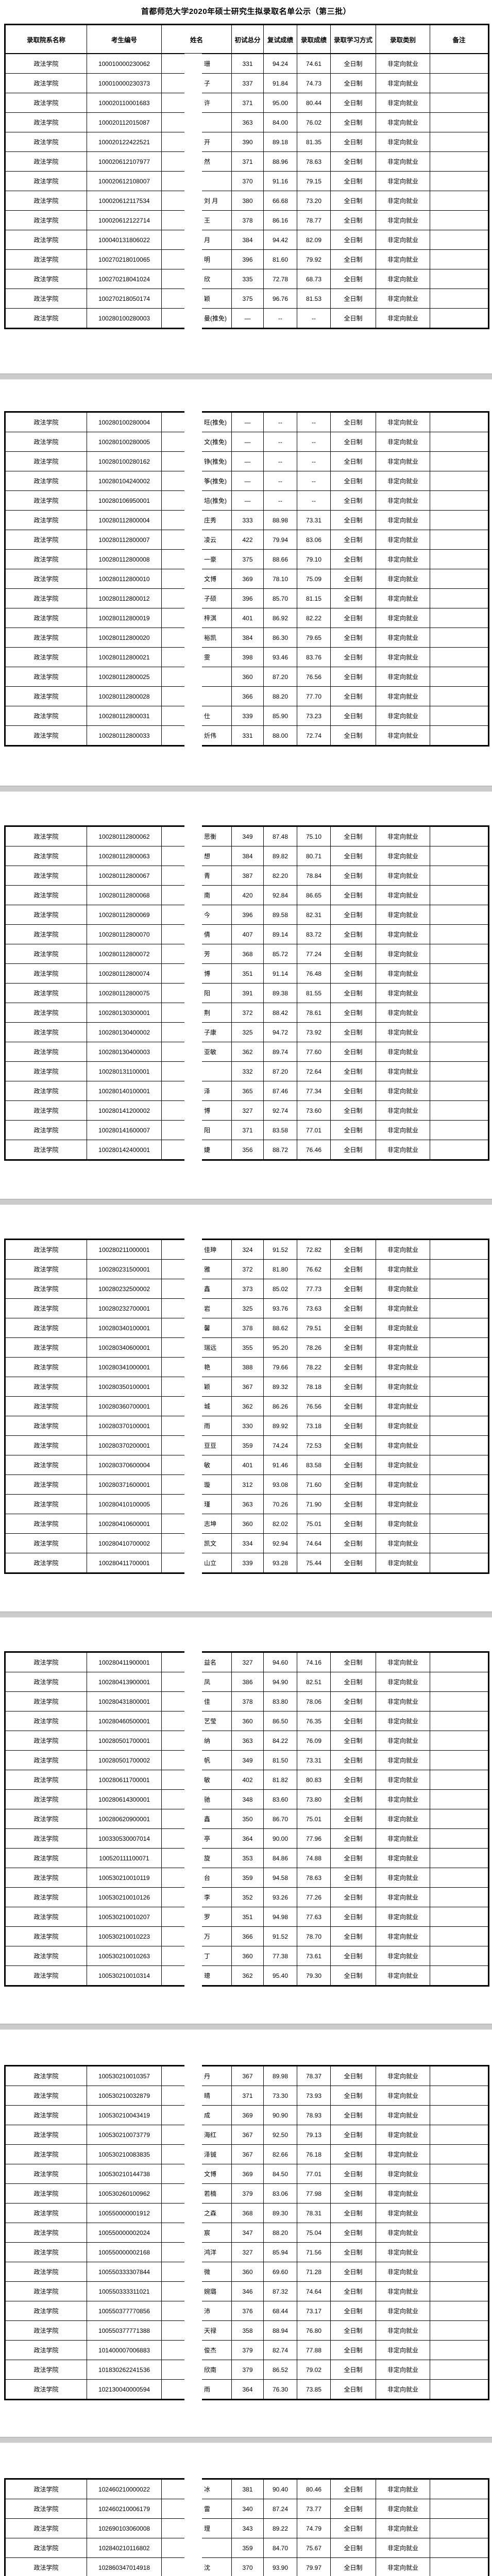 The height and width of the screenshot is (2576, 492). I want to click on cell-candidate-id: 100280141600007, so click(125, 1130).